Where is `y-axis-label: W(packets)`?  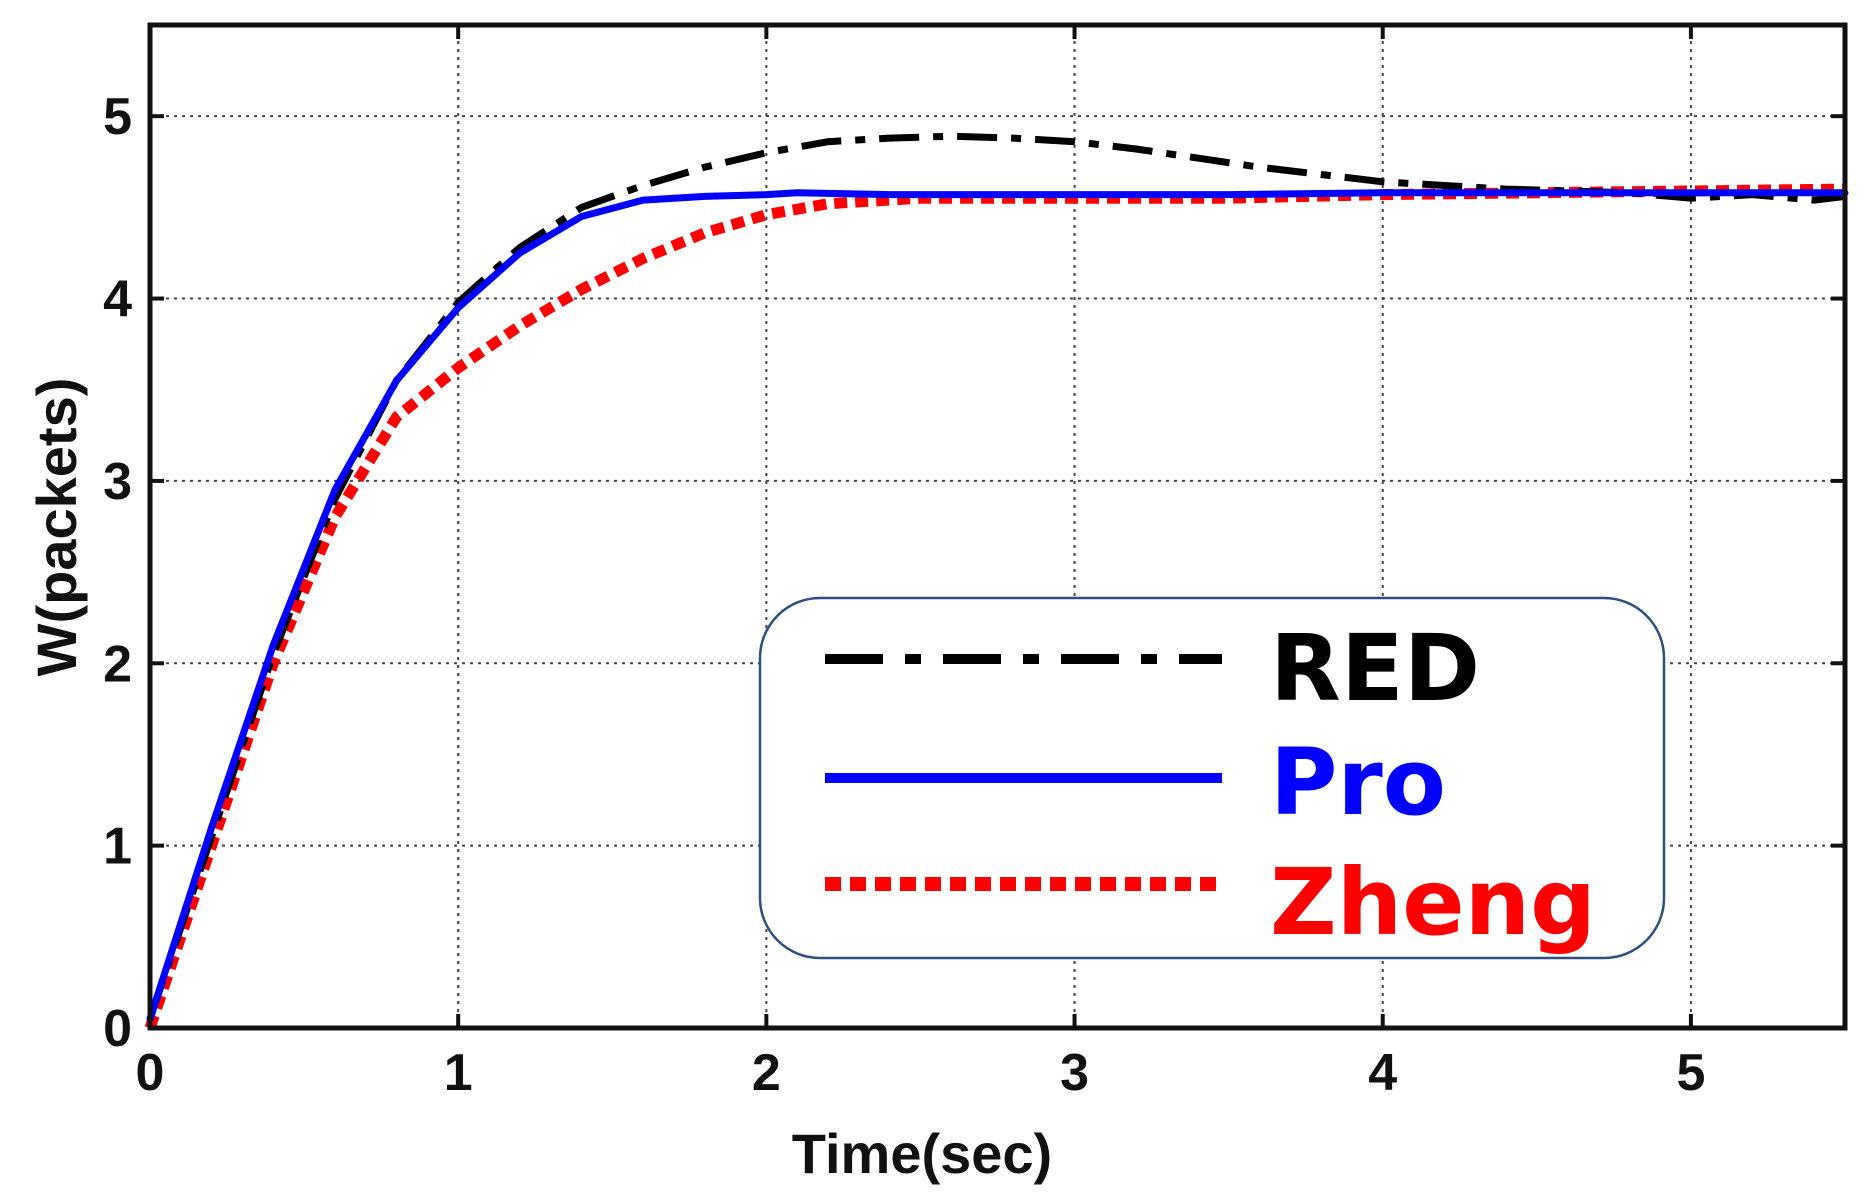
y-axis-label: W(packets) is located at coordinates (56, 527).